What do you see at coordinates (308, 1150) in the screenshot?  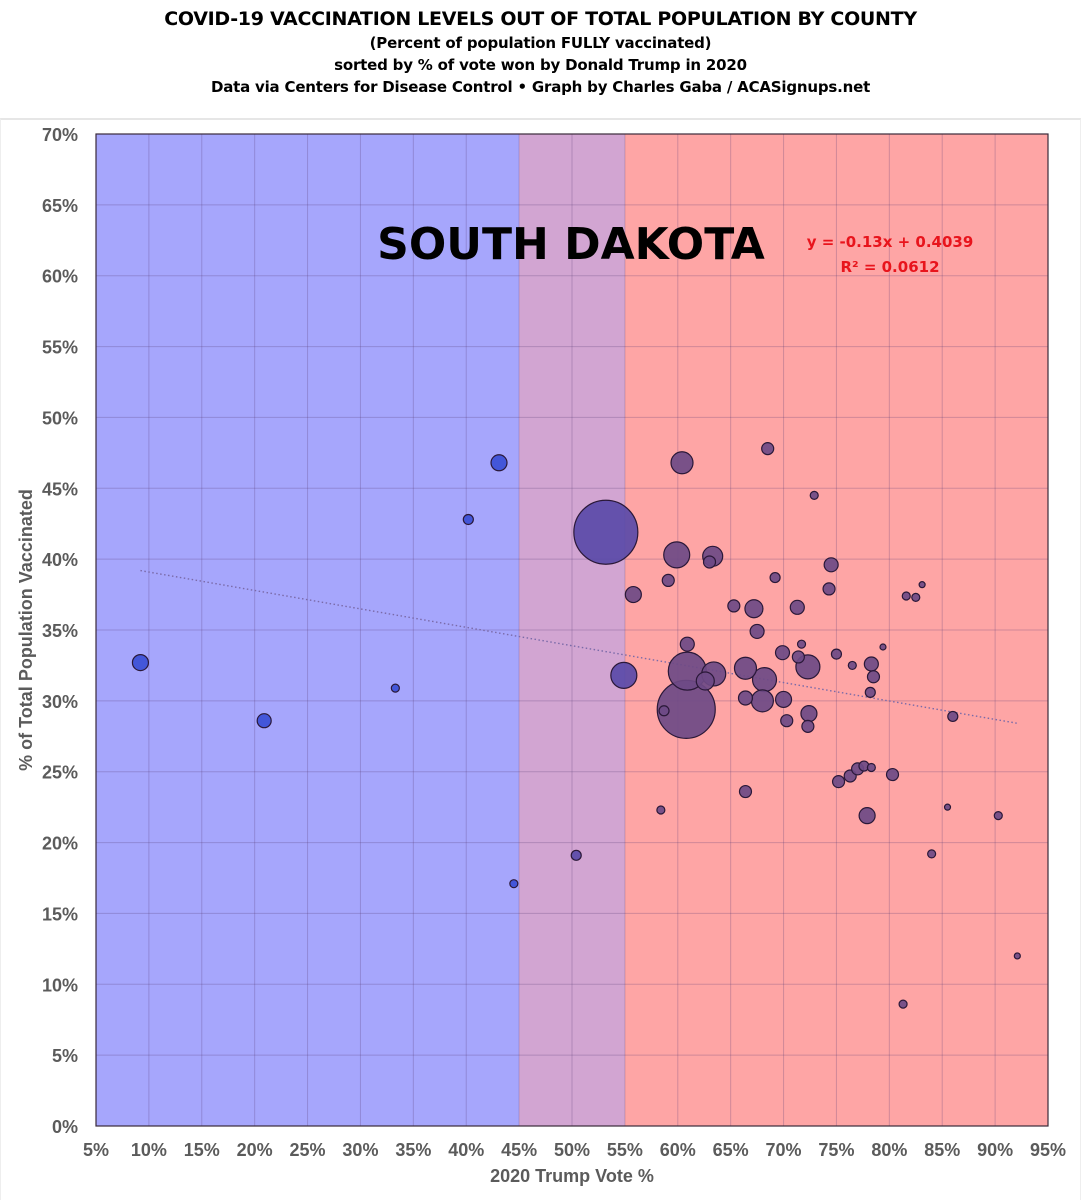 I see `x-tick-label: 25%` at bounding box center [308, 1150].